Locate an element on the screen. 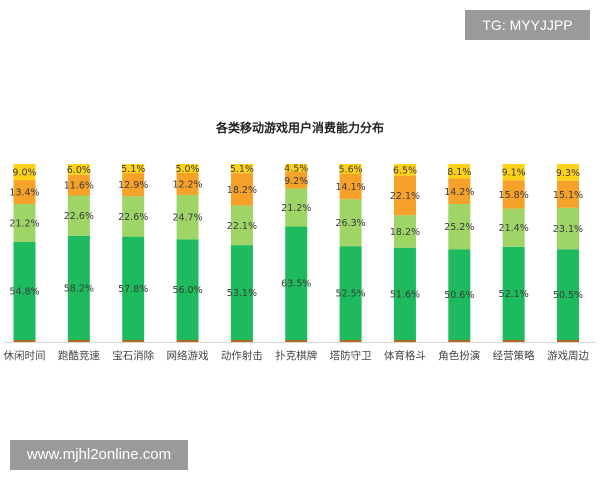  bar-stack: 63.5% 21.2% 9.2%4.5% is located at coordinates (296, 253).